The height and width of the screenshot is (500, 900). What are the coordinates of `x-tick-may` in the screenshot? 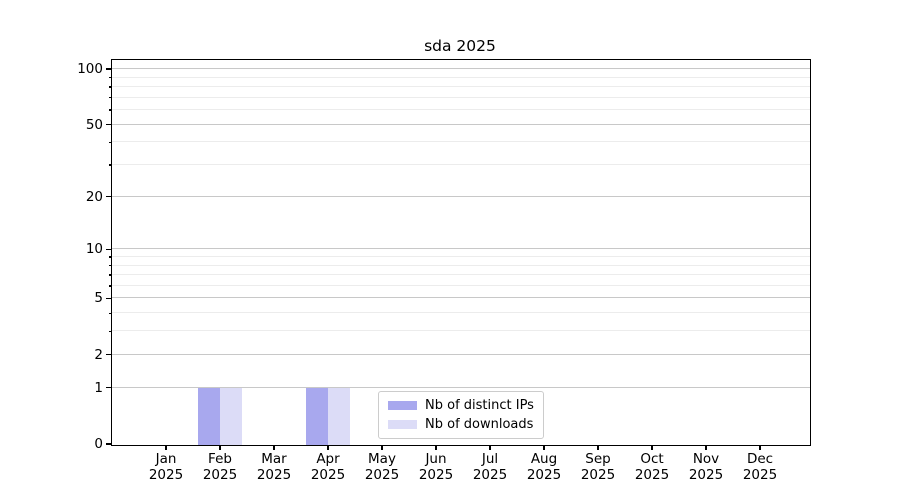 It's located at (382, 448).